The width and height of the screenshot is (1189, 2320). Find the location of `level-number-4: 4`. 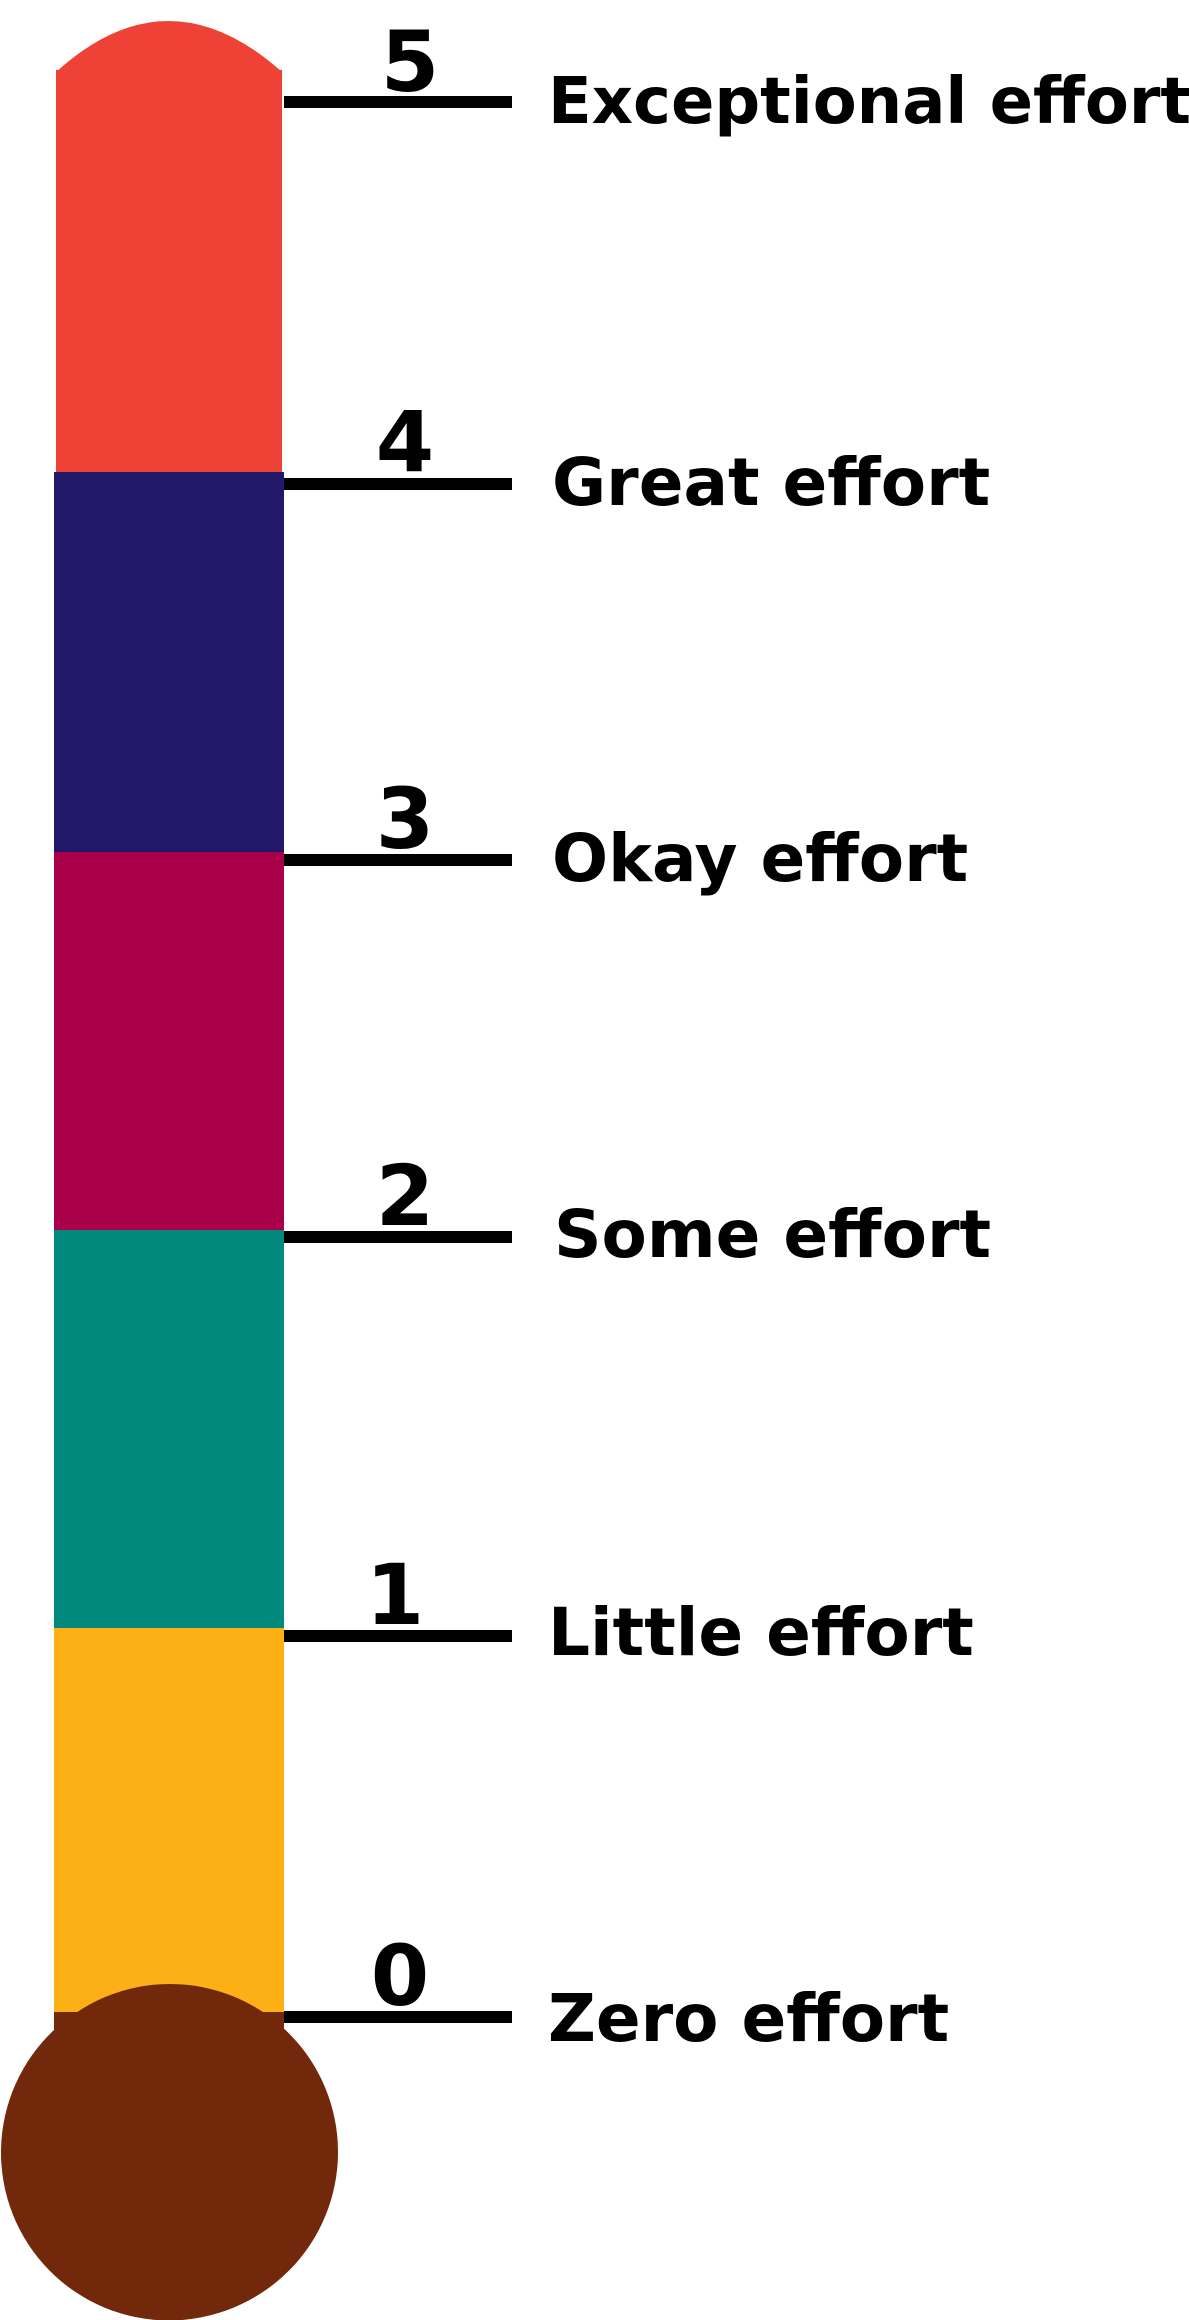

level-number-4: 4 is located at coordinates (405, 442).